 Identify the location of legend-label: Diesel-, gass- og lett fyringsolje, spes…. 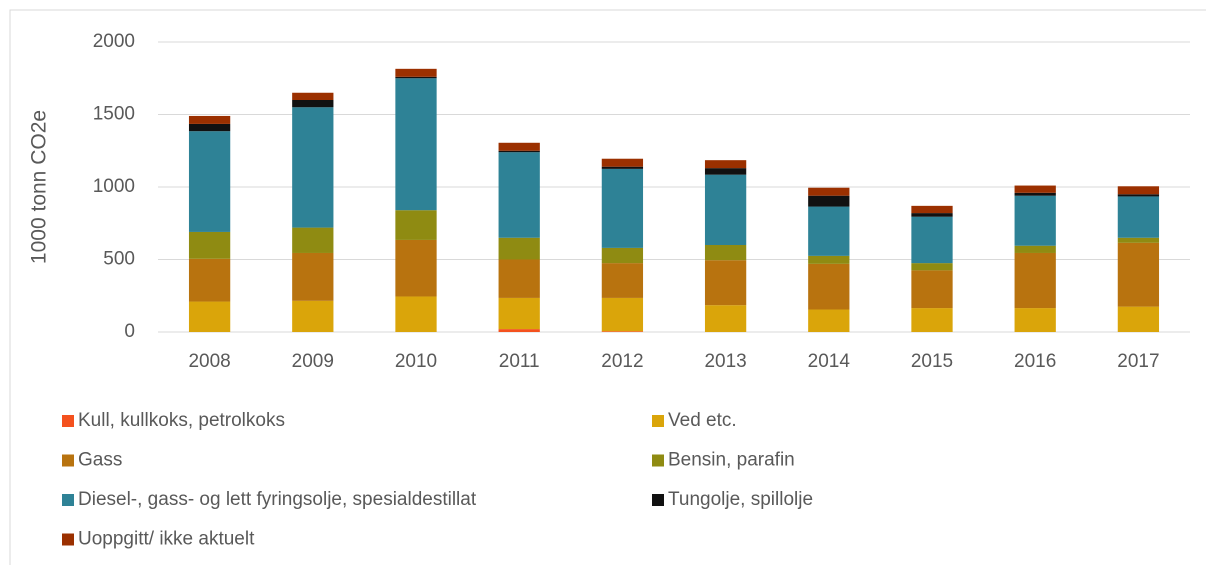
(277, 499).